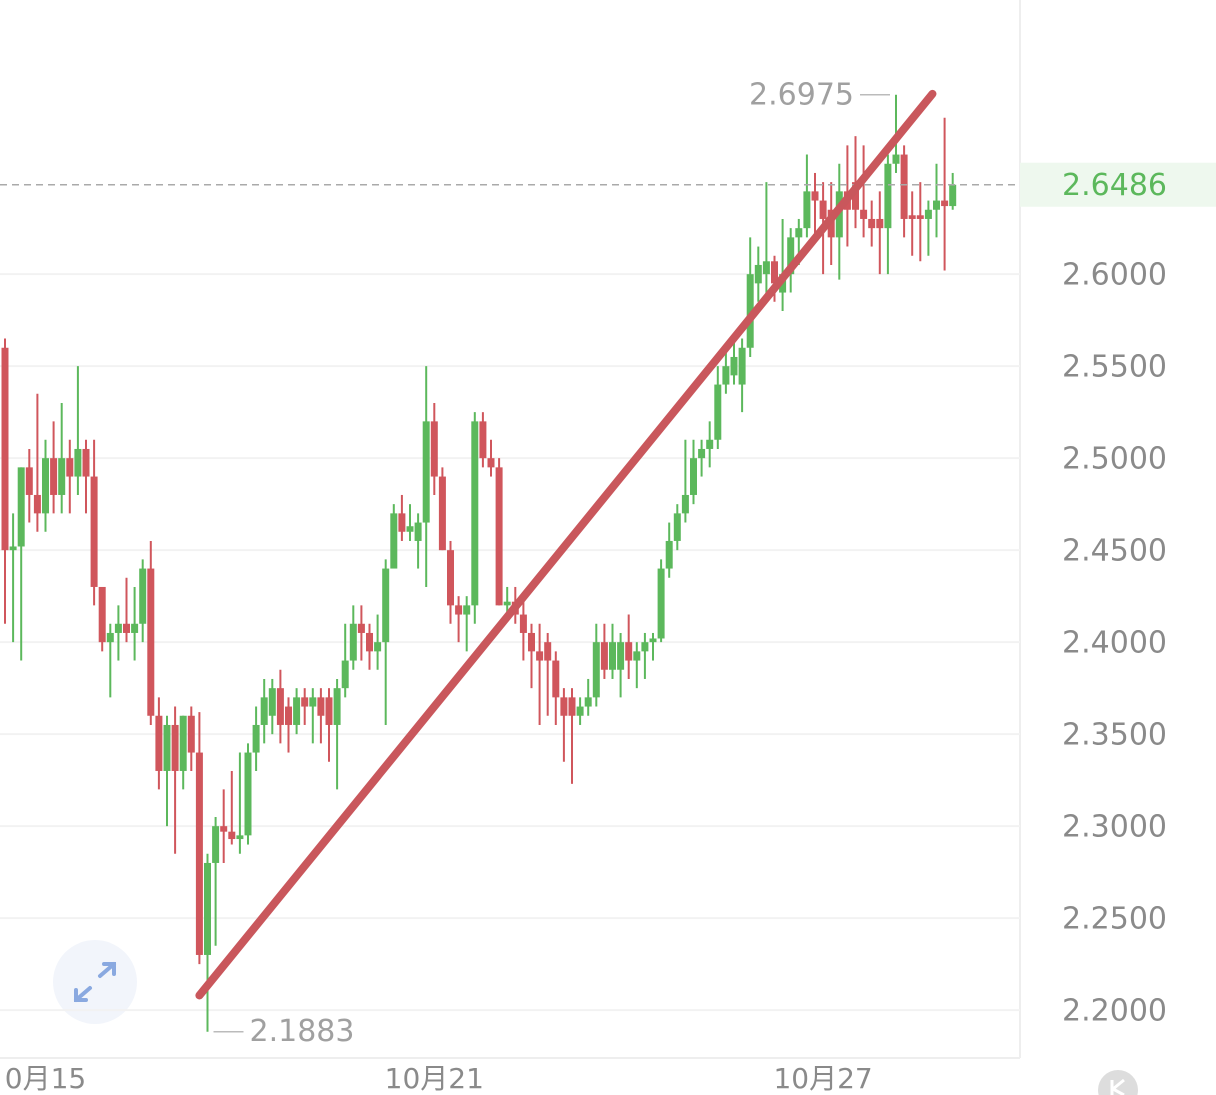  I want to click on y-tick-label: 2.3500, so click(1114, 735).